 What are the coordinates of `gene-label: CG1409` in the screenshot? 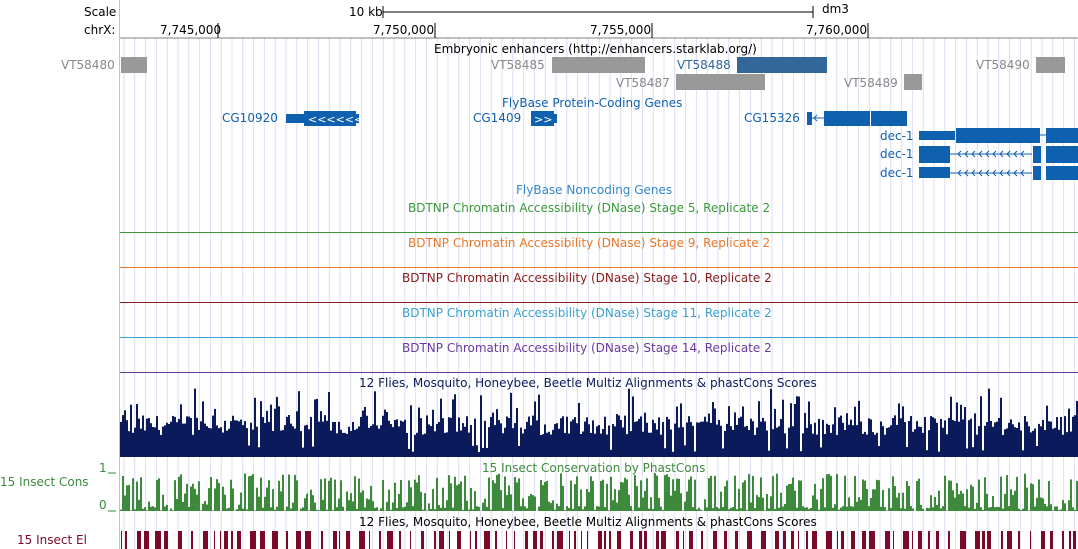 It's located at (497, 118).